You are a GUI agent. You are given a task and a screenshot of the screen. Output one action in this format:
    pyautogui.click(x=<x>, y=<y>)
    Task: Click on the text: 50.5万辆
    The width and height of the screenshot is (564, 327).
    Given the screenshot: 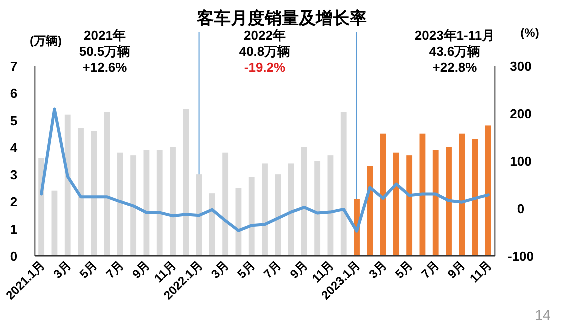 What is the action you would take?
    pyautogui.click(x=105, y=51)
    